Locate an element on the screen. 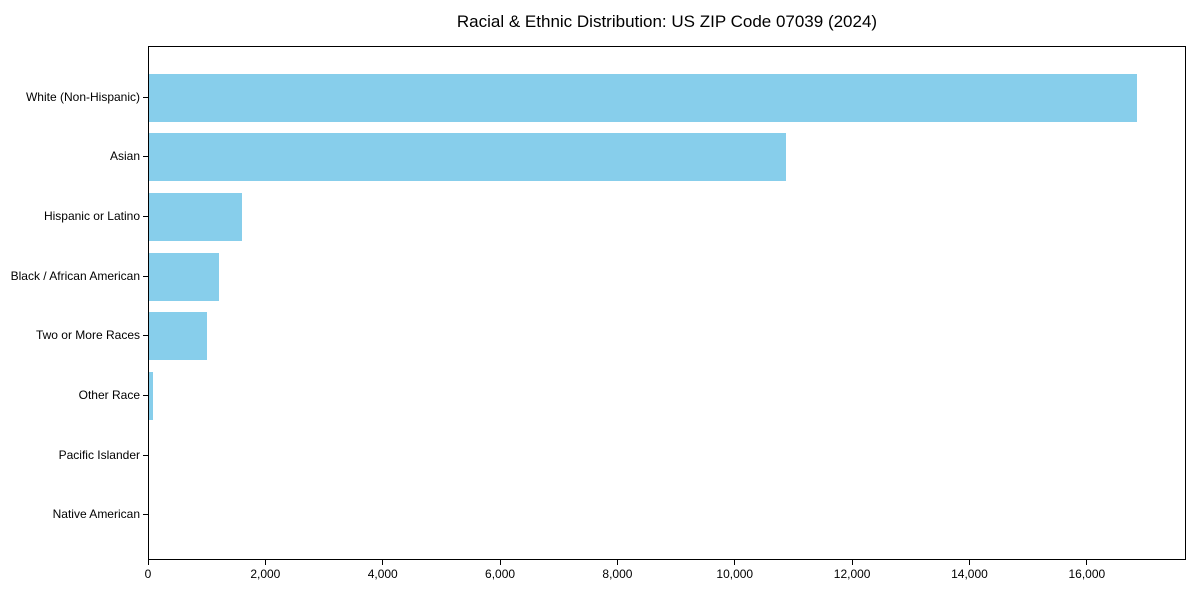 Image resolution: width=1200 pixels, height=600 pixels. x-axis-tick-label: 12,000 is located at coordinates (852, 574).